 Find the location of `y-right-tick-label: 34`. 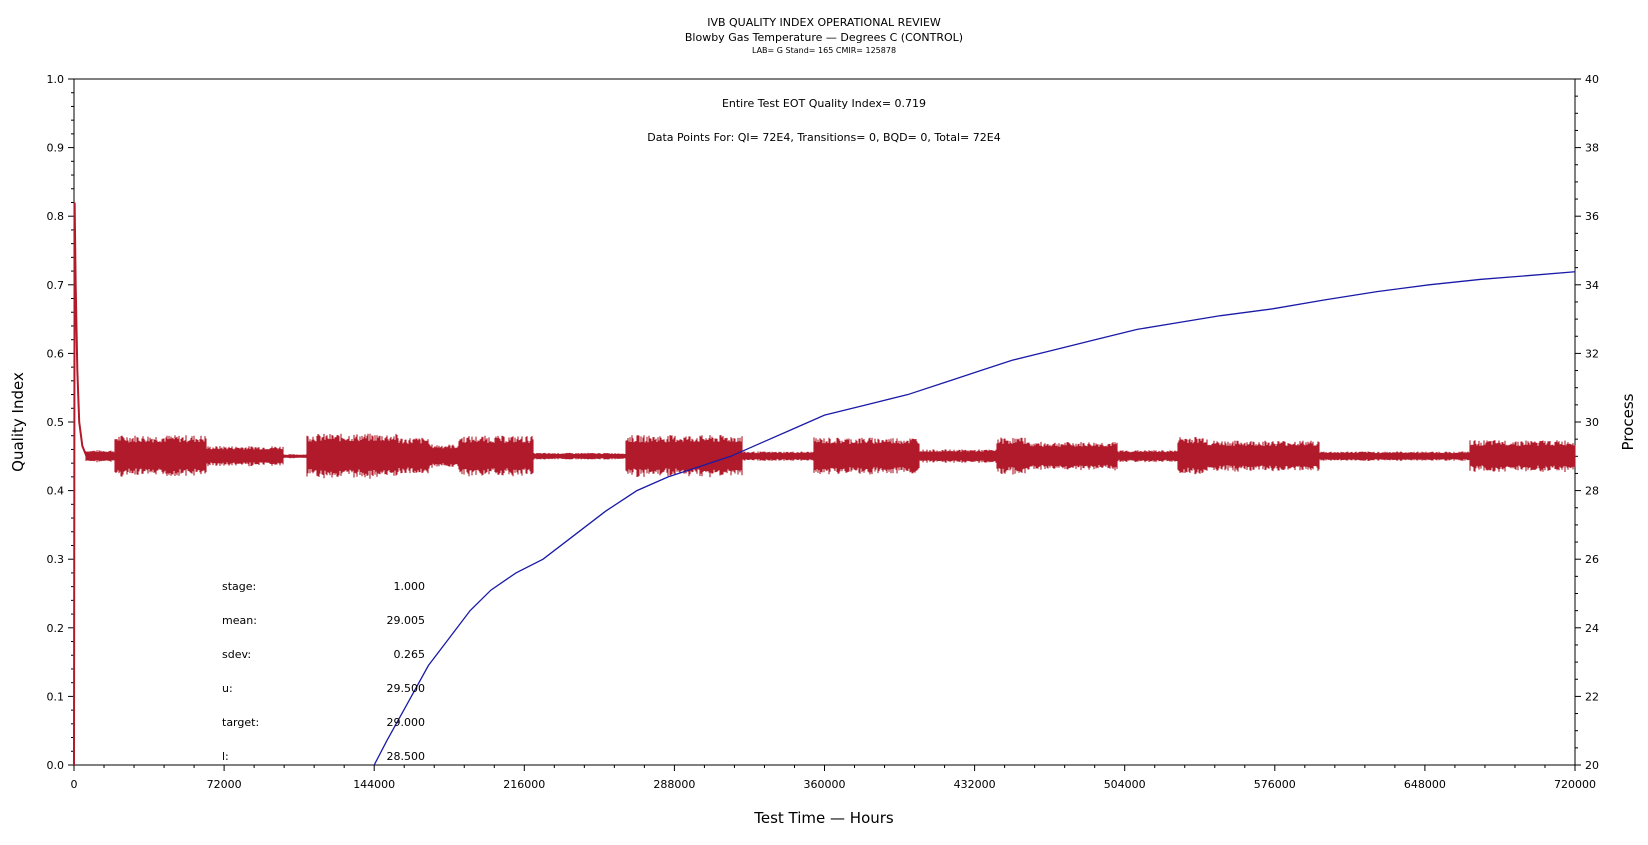

y-right-tick-label: 34 is located at coordinates (1592, 285).